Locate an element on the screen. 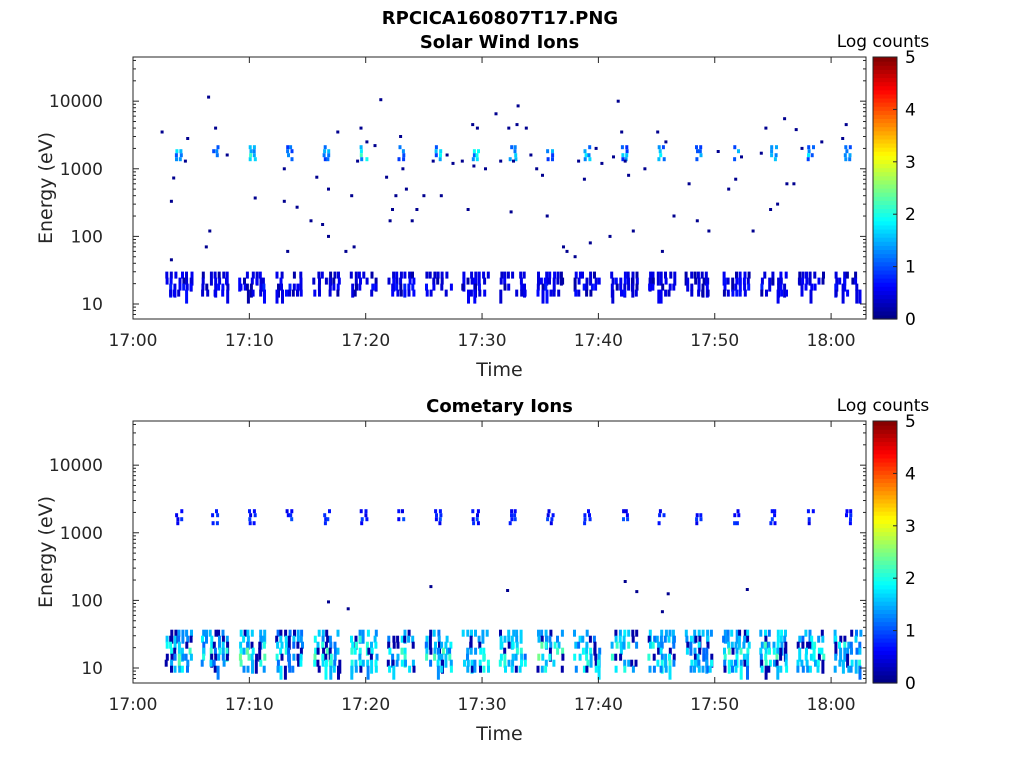 Image resolution: width=1024 pixels, height=768 pixels. colorbar-tick-label: 2 is located at coordinates (910, 579).